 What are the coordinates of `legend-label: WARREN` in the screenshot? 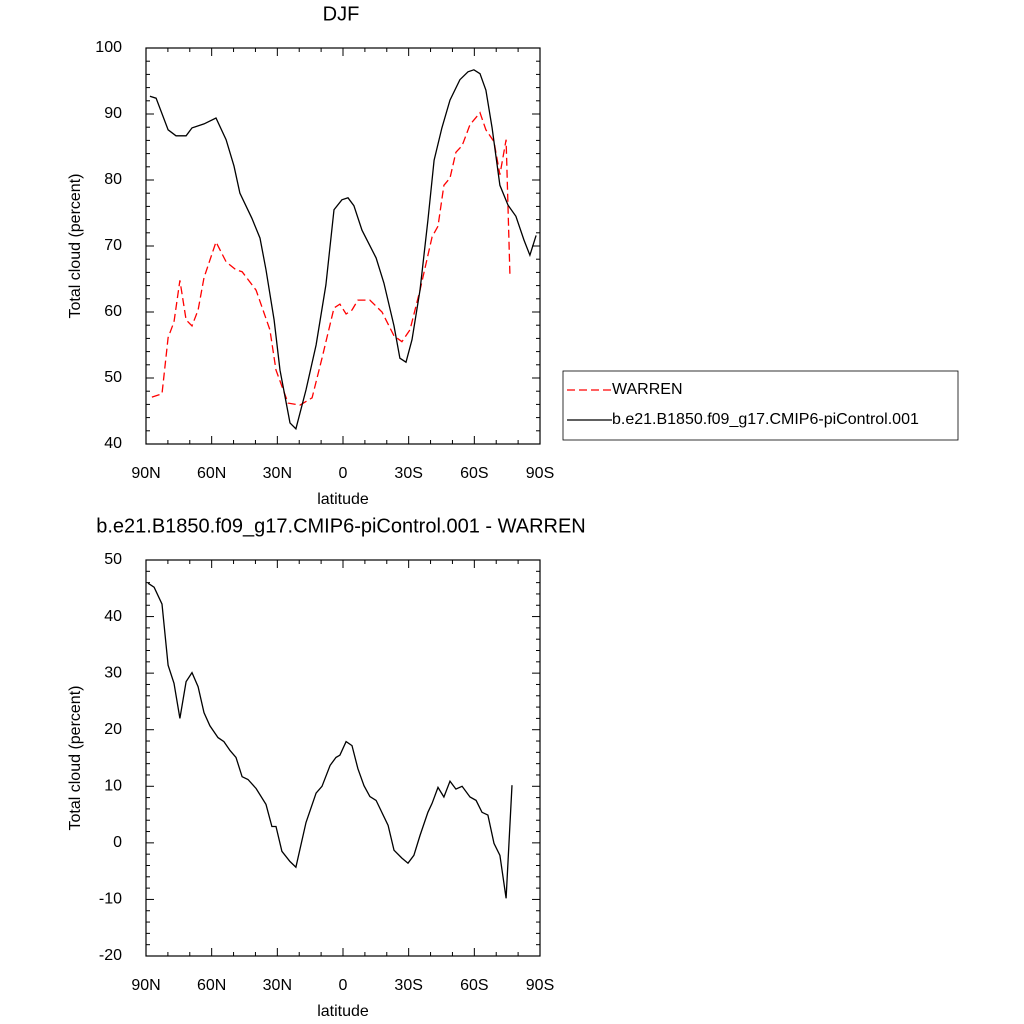 It's located at (647, 389).